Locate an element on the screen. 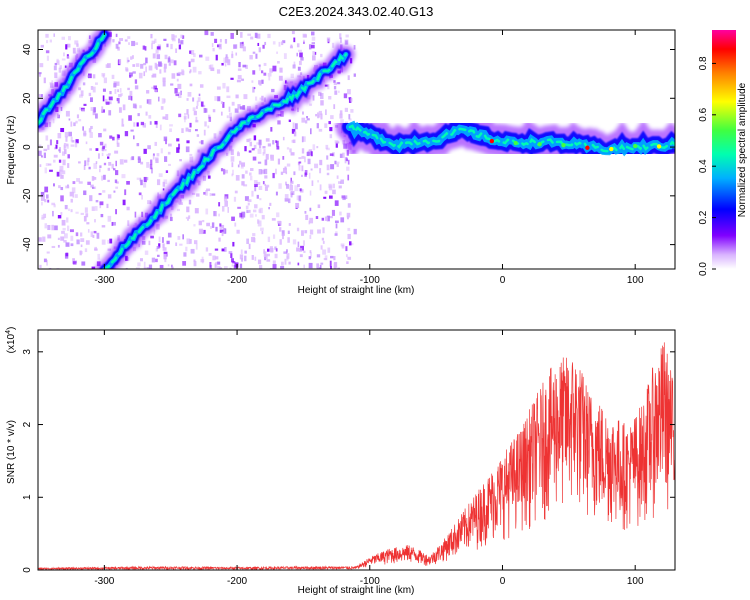  x-tick-label: -200 is located at coordinates (237, 581).